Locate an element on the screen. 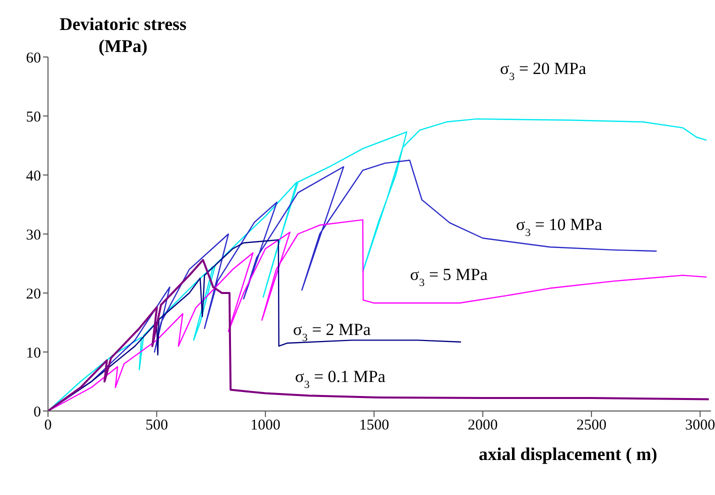 This screenshot has width=715, height=495. x-tick-label: 1500 is located at coordinates (374, 426).